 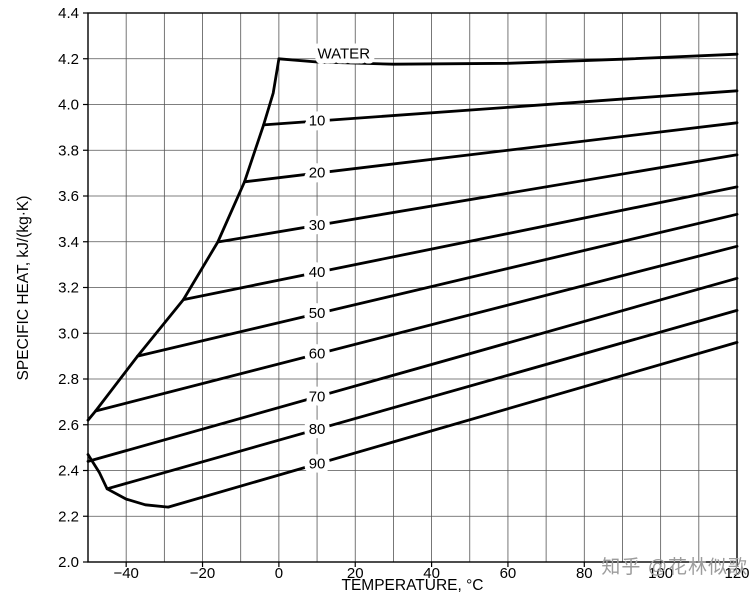 What do you see at coordinates (279, 573) in the screenshot?
I see `x-tick-label: 0` at bounding box center [279, 573].